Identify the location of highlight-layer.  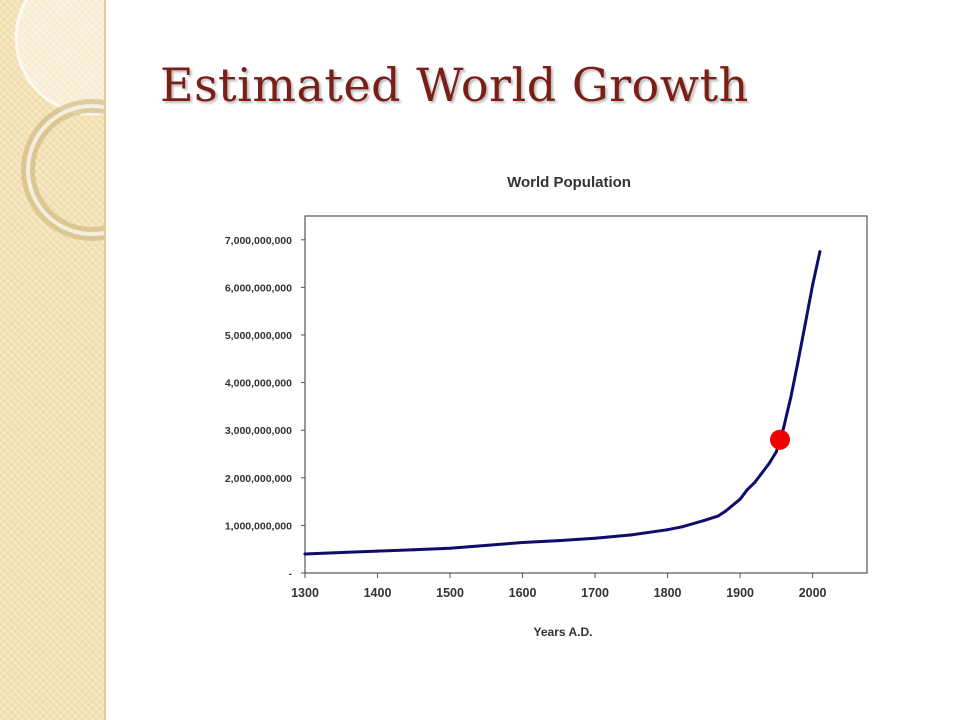
(780, 439).